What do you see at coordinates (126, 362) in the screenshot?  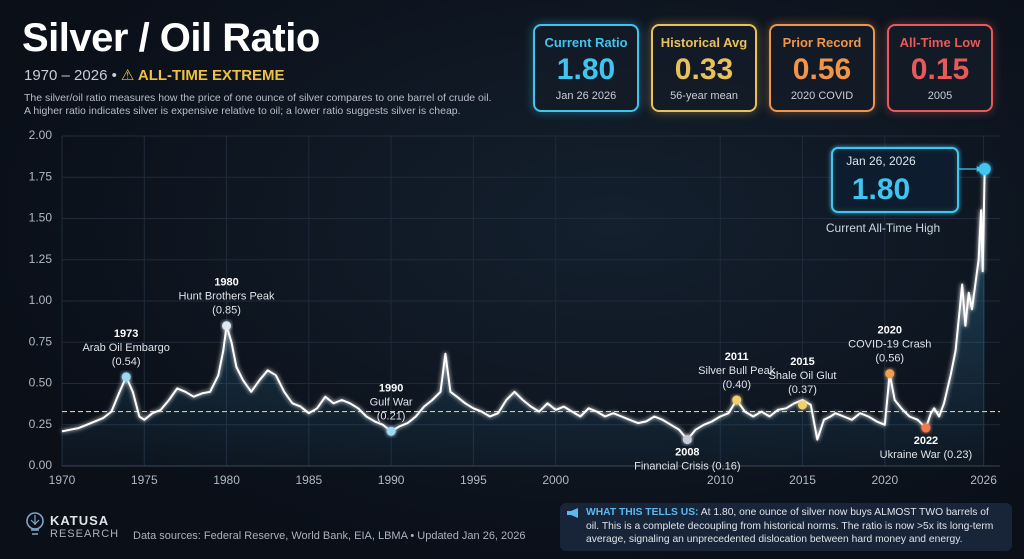 I see `annotation-value: (0.54)` at bounding box center [126, 362].